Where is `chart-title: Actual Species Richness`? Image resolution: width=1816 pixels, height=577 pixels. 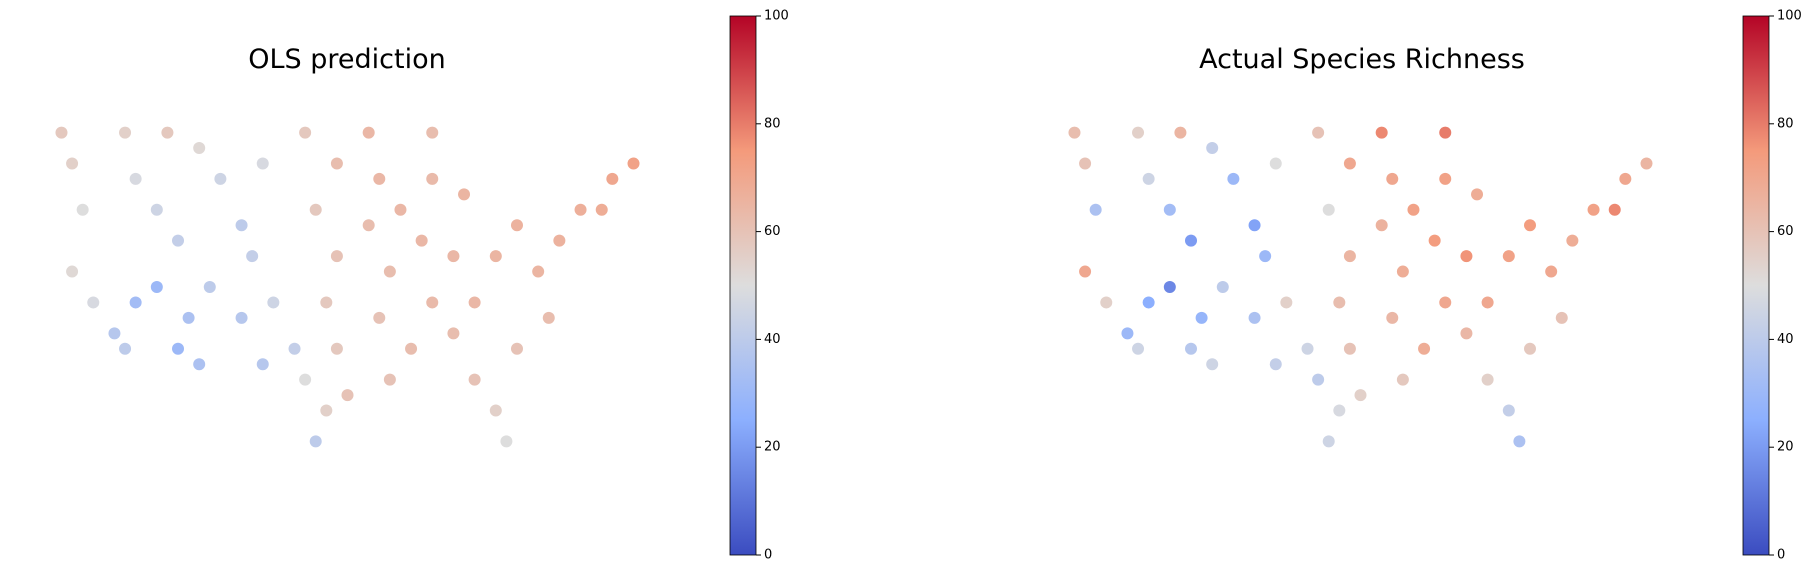
chart-title: Actual Species Richness is located at coordinates (1362, 59).